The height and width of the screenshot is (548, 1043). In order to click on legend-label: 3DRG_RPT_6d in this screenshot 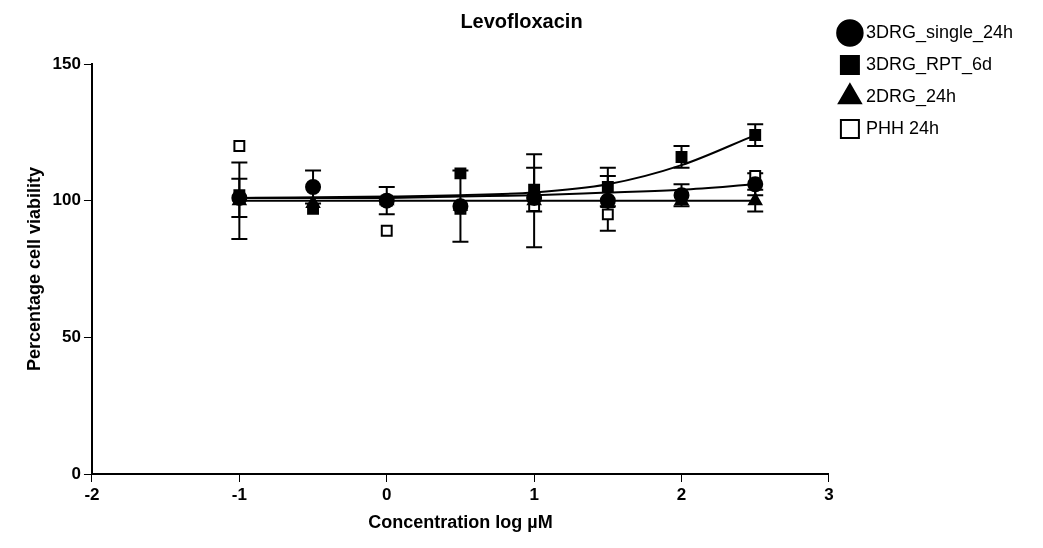, I will do `click(928, 64)`.